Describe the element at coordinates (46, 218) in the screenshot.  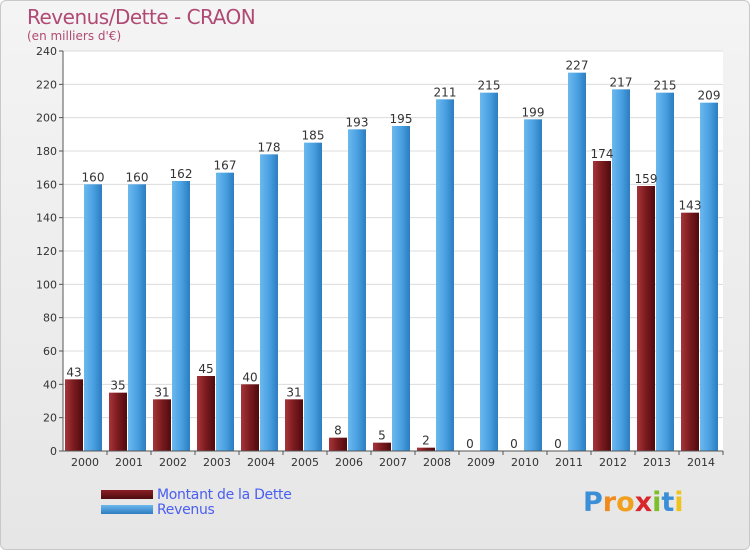
I see `y-tick-label: 140` at that location.